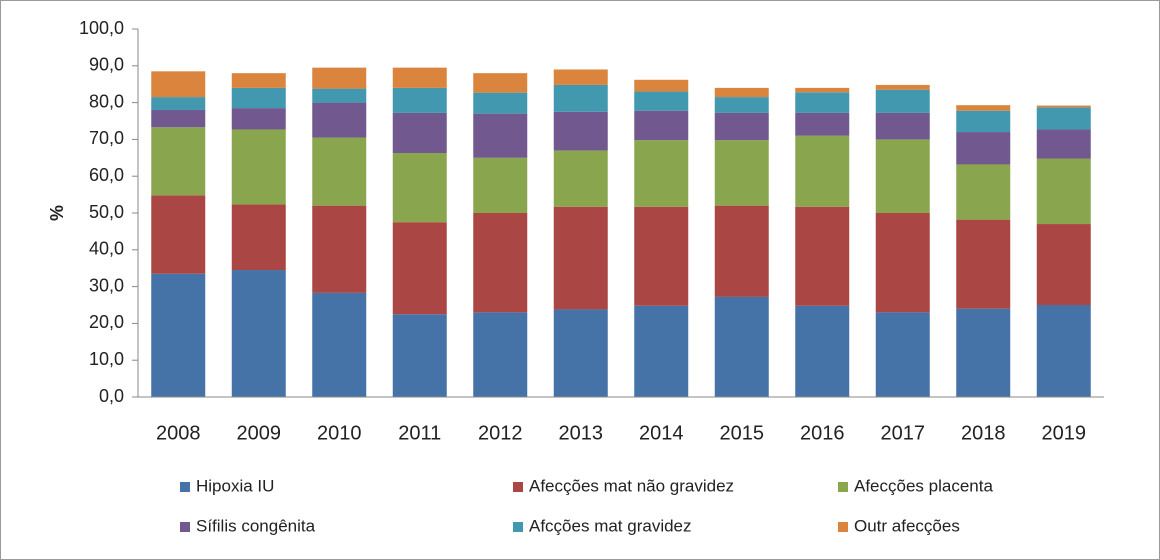 The height and width of the screenshot is (560, 1160). Describe the element at coordinates (419, 433) in the screenshot. I see `x-tick-label: 2011` at that location.